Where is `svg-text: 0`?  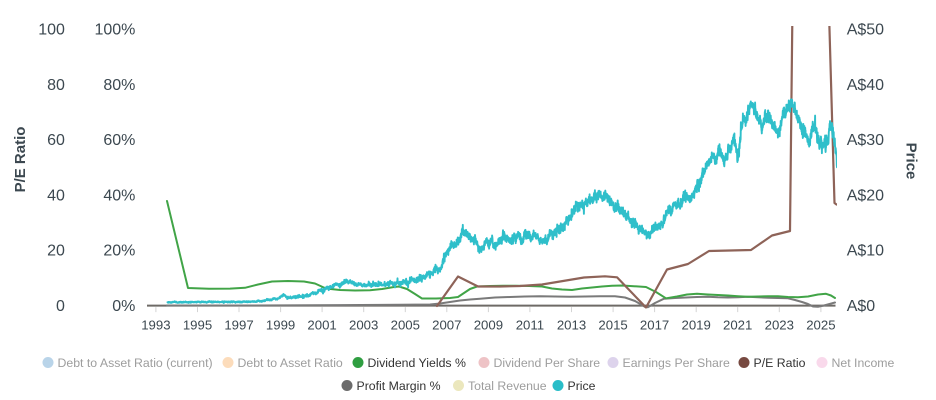
svg-text: 0 is located at coordinates (60, 306).